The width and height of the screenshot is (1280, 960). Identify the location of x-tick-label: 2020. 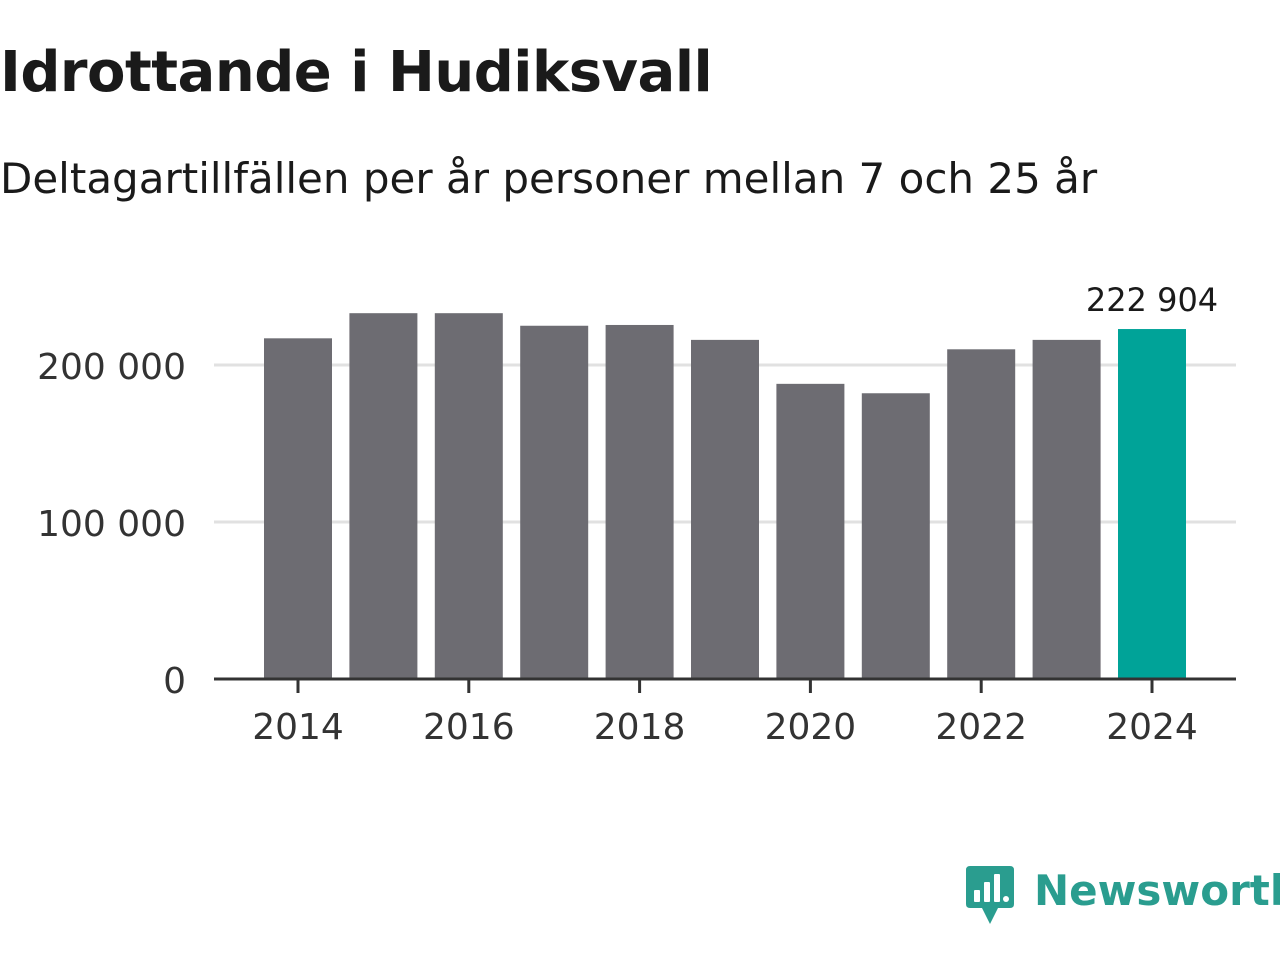
(811, 727).